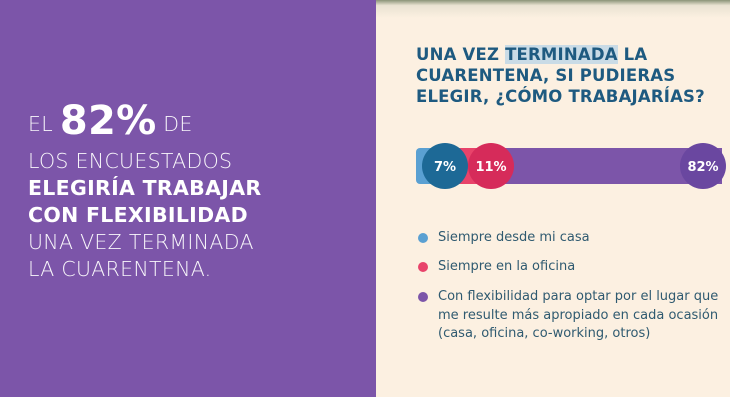  I want to click on stacked-bar-chart: 7% 11% 82%, so click(571, 166).